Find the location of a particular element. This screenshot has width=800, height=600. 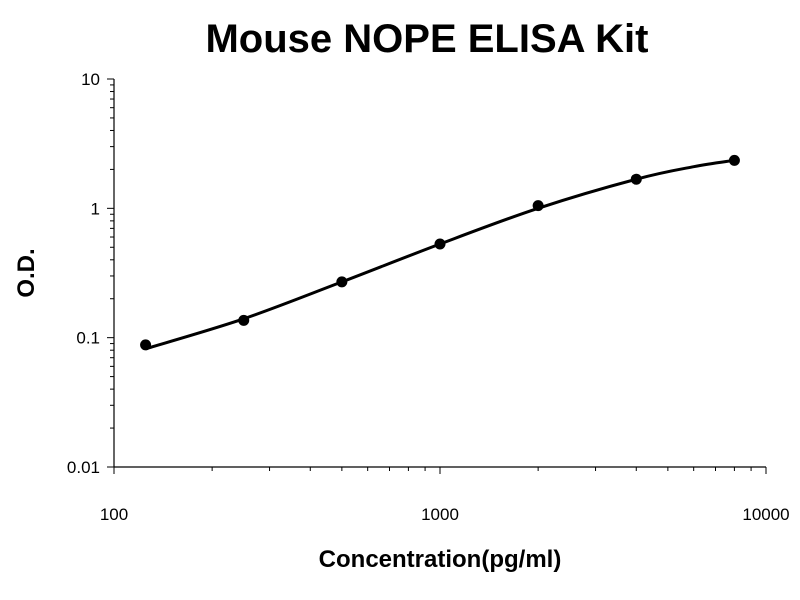

chart-title: Mouse NOPE ELISA Kit is located at coordinates (426, 39).